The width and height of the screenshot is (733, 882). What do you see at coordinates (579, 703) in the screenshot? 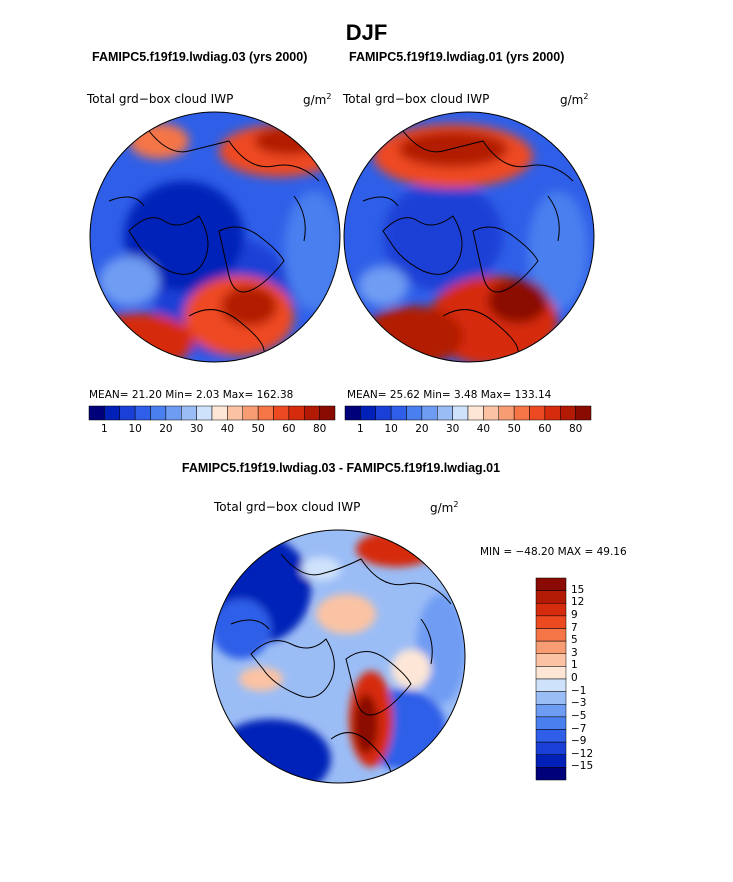
I see `diff-colorbar-tick-label: −3` at bounding box center [579, 703].